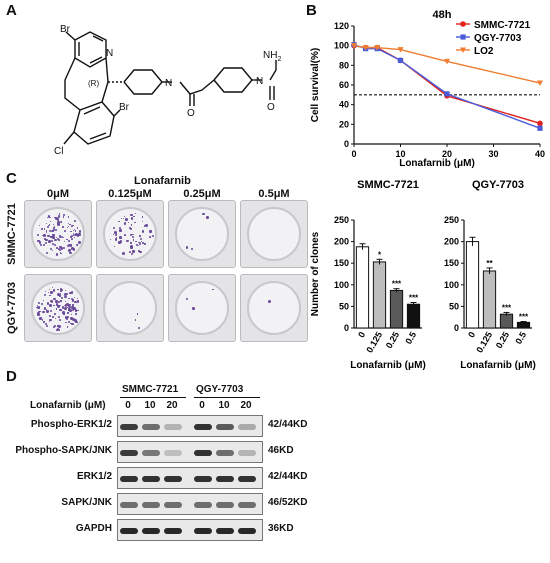 The height and width of the screenshot is (563, 550). What do you see at coordinates (388, 185) in the screenshot?
I see `bar-chart-title: SMMC-7721` at bounding box center [388, 185].